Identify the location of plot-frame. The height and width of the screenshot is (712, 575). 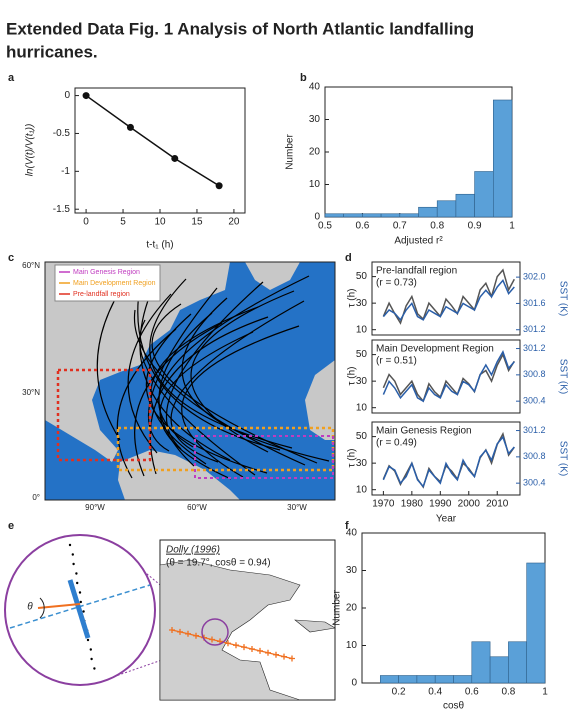
(446, 458).